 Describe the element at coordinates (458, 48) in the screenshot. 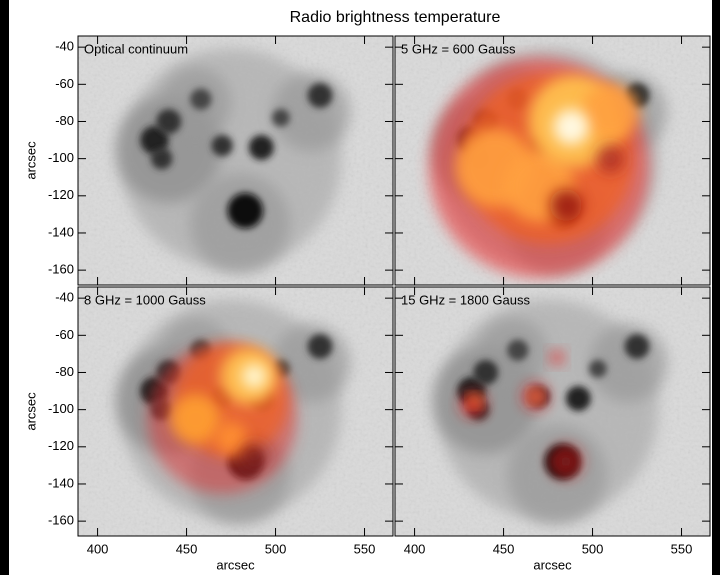

I see `panel-label: 5 GHz = 600 Gauss` at that location.